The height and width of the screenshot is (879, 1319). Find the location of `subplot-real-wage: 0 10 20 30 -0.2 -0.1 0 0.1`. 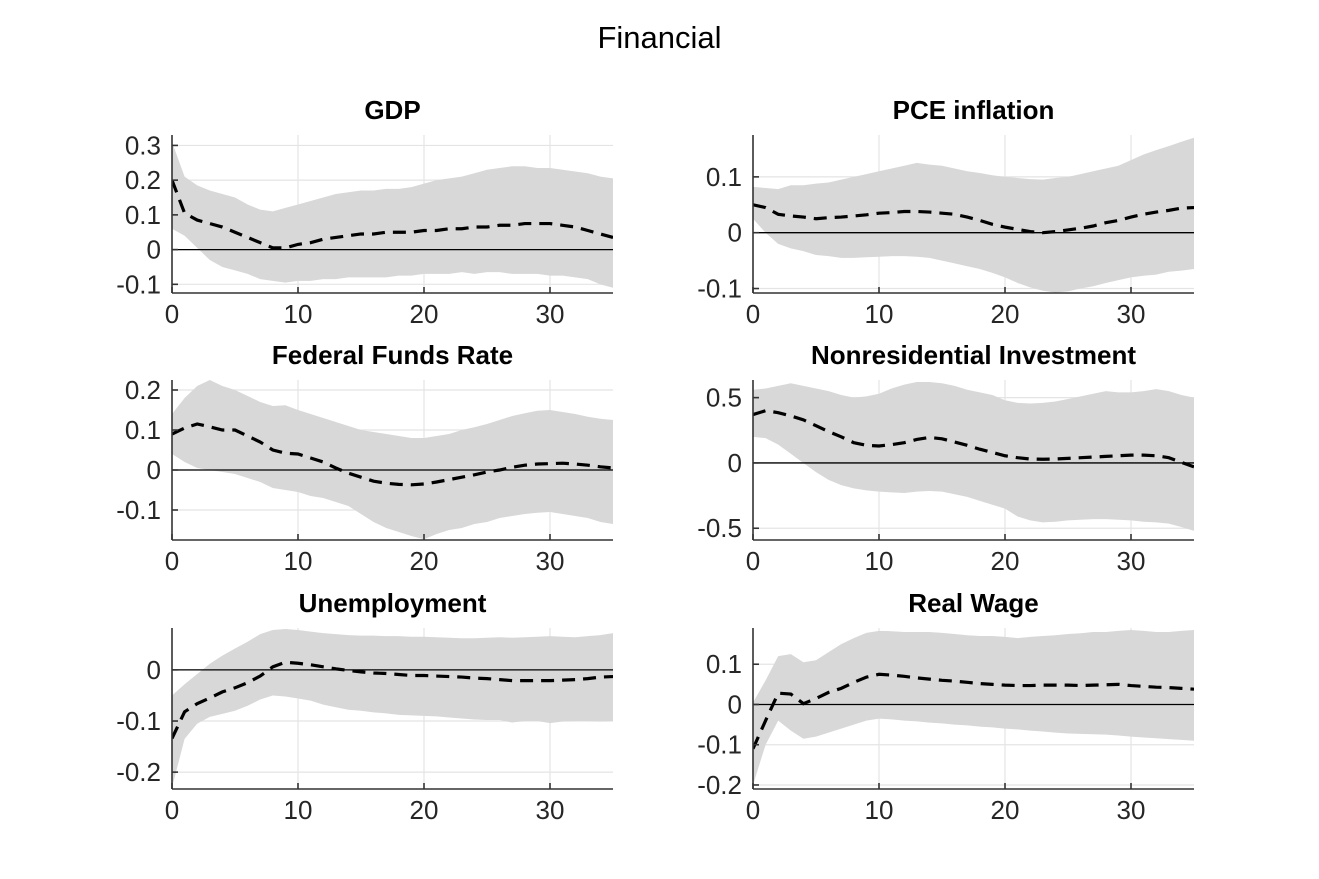

subplot-real-wage: 0 10 20 30 -0.2 -0.1 0 0.1 is located at coordinates (945, 726).